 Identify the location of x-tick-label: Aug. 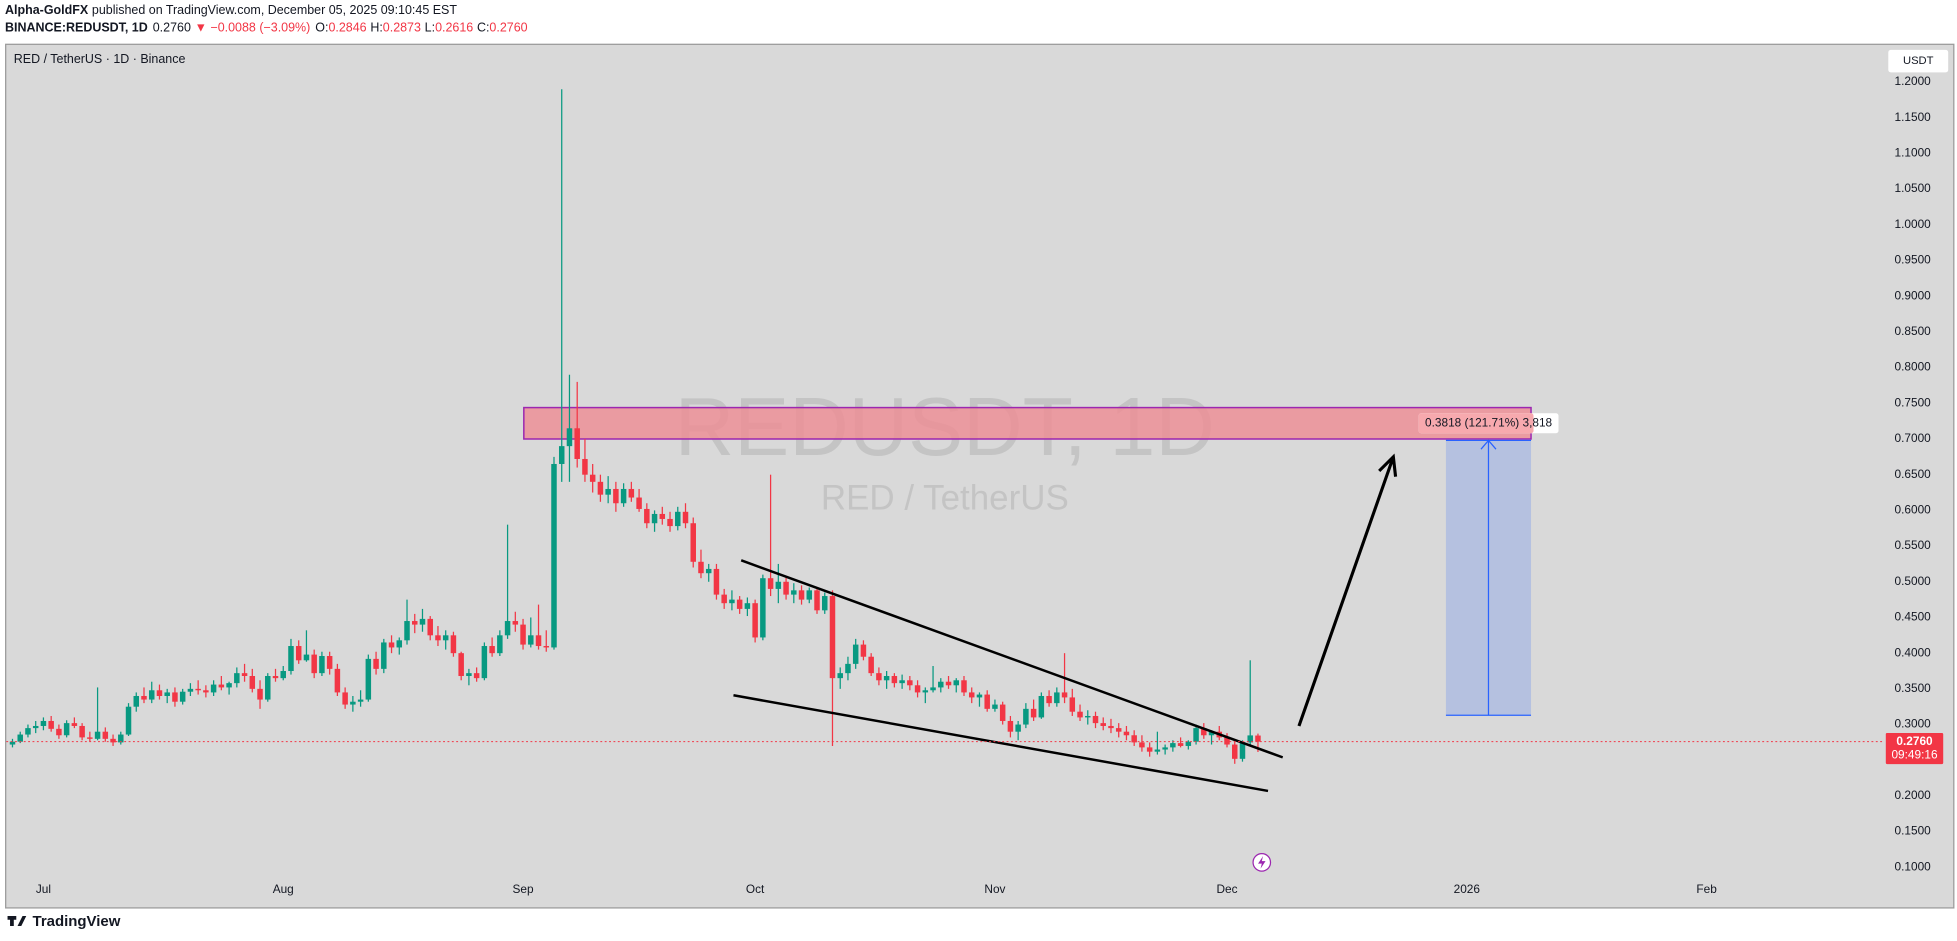
(283, 889).